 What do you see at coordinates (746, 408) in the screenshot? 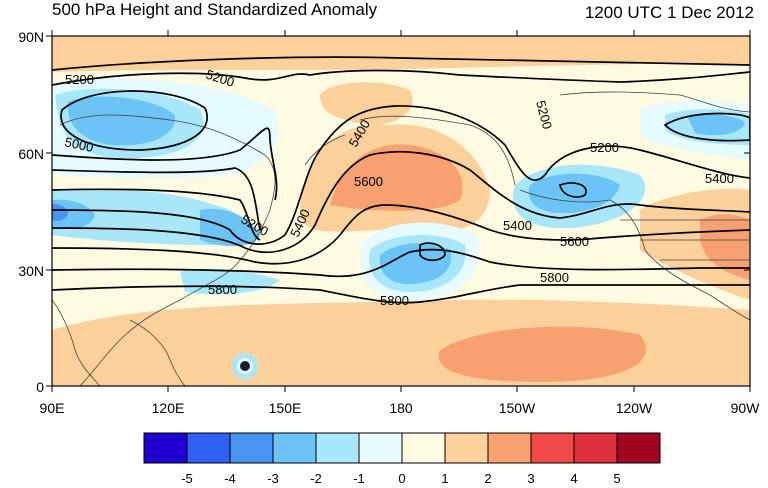
I see `lon-tick-label: 90W` at bounding box center [746, 408].